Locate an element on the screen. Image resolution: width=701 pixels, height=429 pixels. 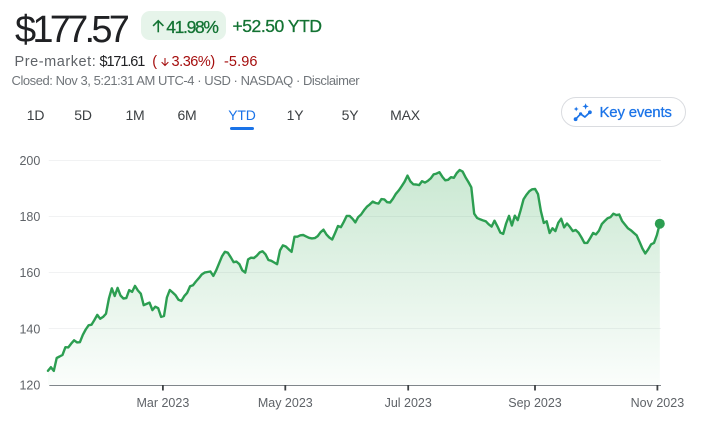
svg-text: 160 is located at coordinates (29, 273).